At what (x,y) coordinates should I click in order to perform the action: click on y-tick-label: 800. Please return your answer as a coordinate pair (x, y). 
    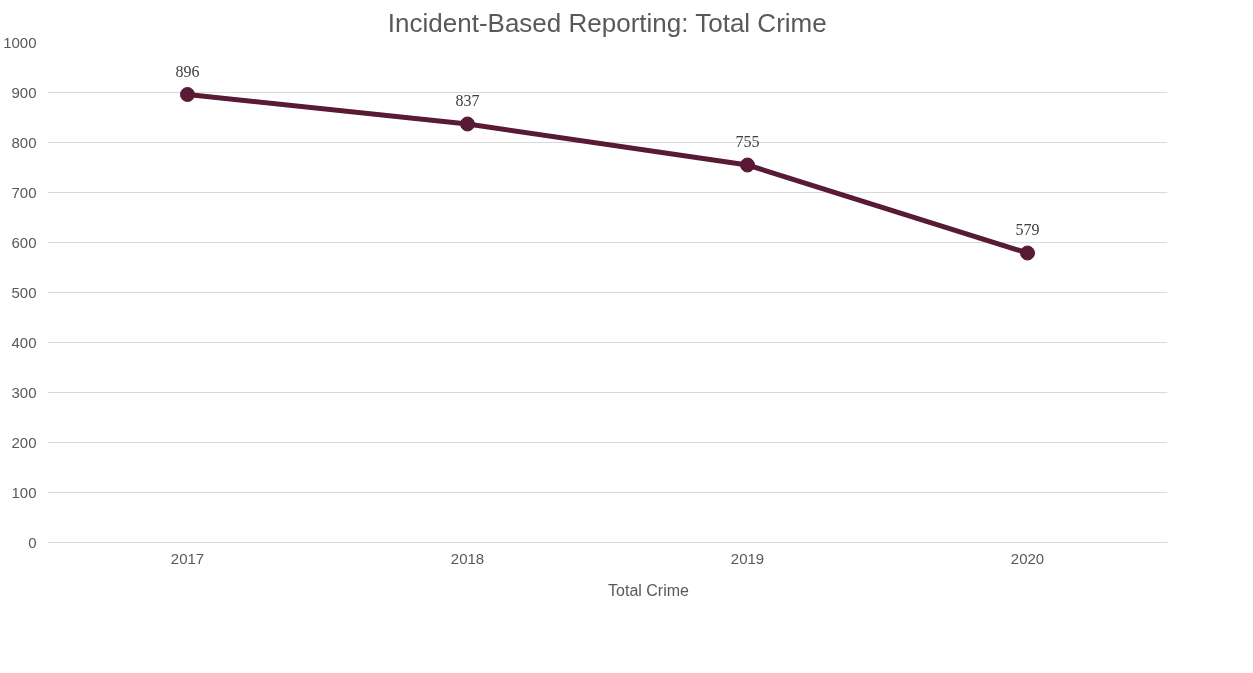
    Looking at the image, I should click on (24, 142).